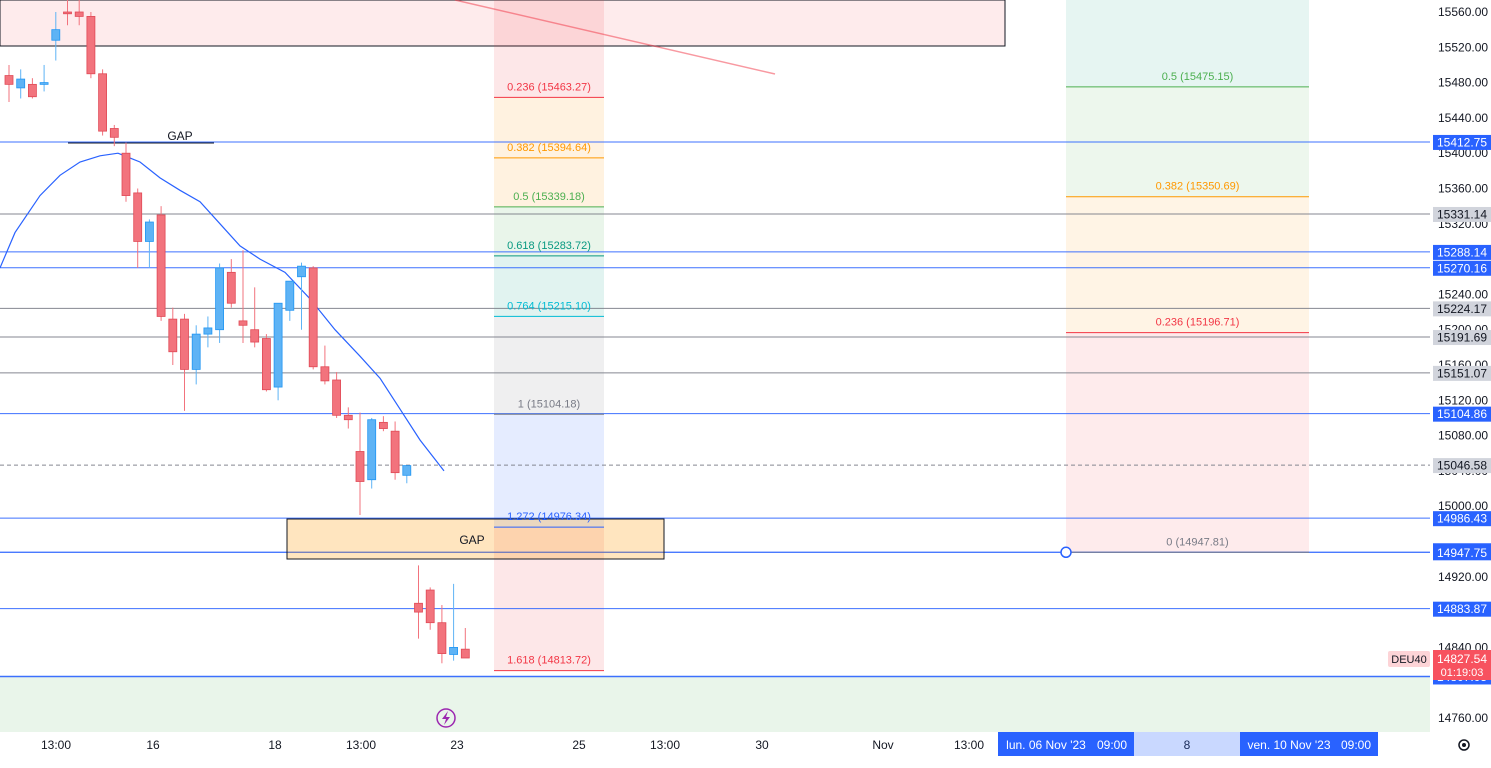 This screenshot has height=768, width=1491. I want to click on last-price: 14827.54, so click(1462, 659).